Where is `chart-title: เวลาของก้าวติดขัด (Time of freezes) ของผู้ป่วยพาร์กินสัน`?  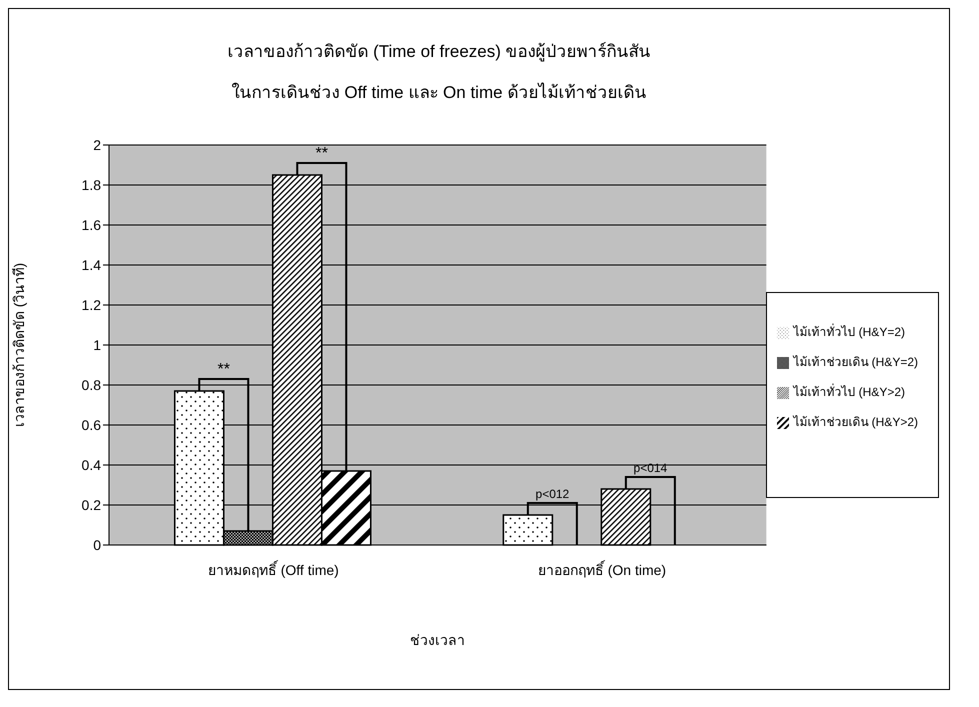
chart-title: เวลาของก้าวติดขัด (Time of freezes) ของผู้ป่วยพาร์กินสัน is located at coordinates (439, 52).